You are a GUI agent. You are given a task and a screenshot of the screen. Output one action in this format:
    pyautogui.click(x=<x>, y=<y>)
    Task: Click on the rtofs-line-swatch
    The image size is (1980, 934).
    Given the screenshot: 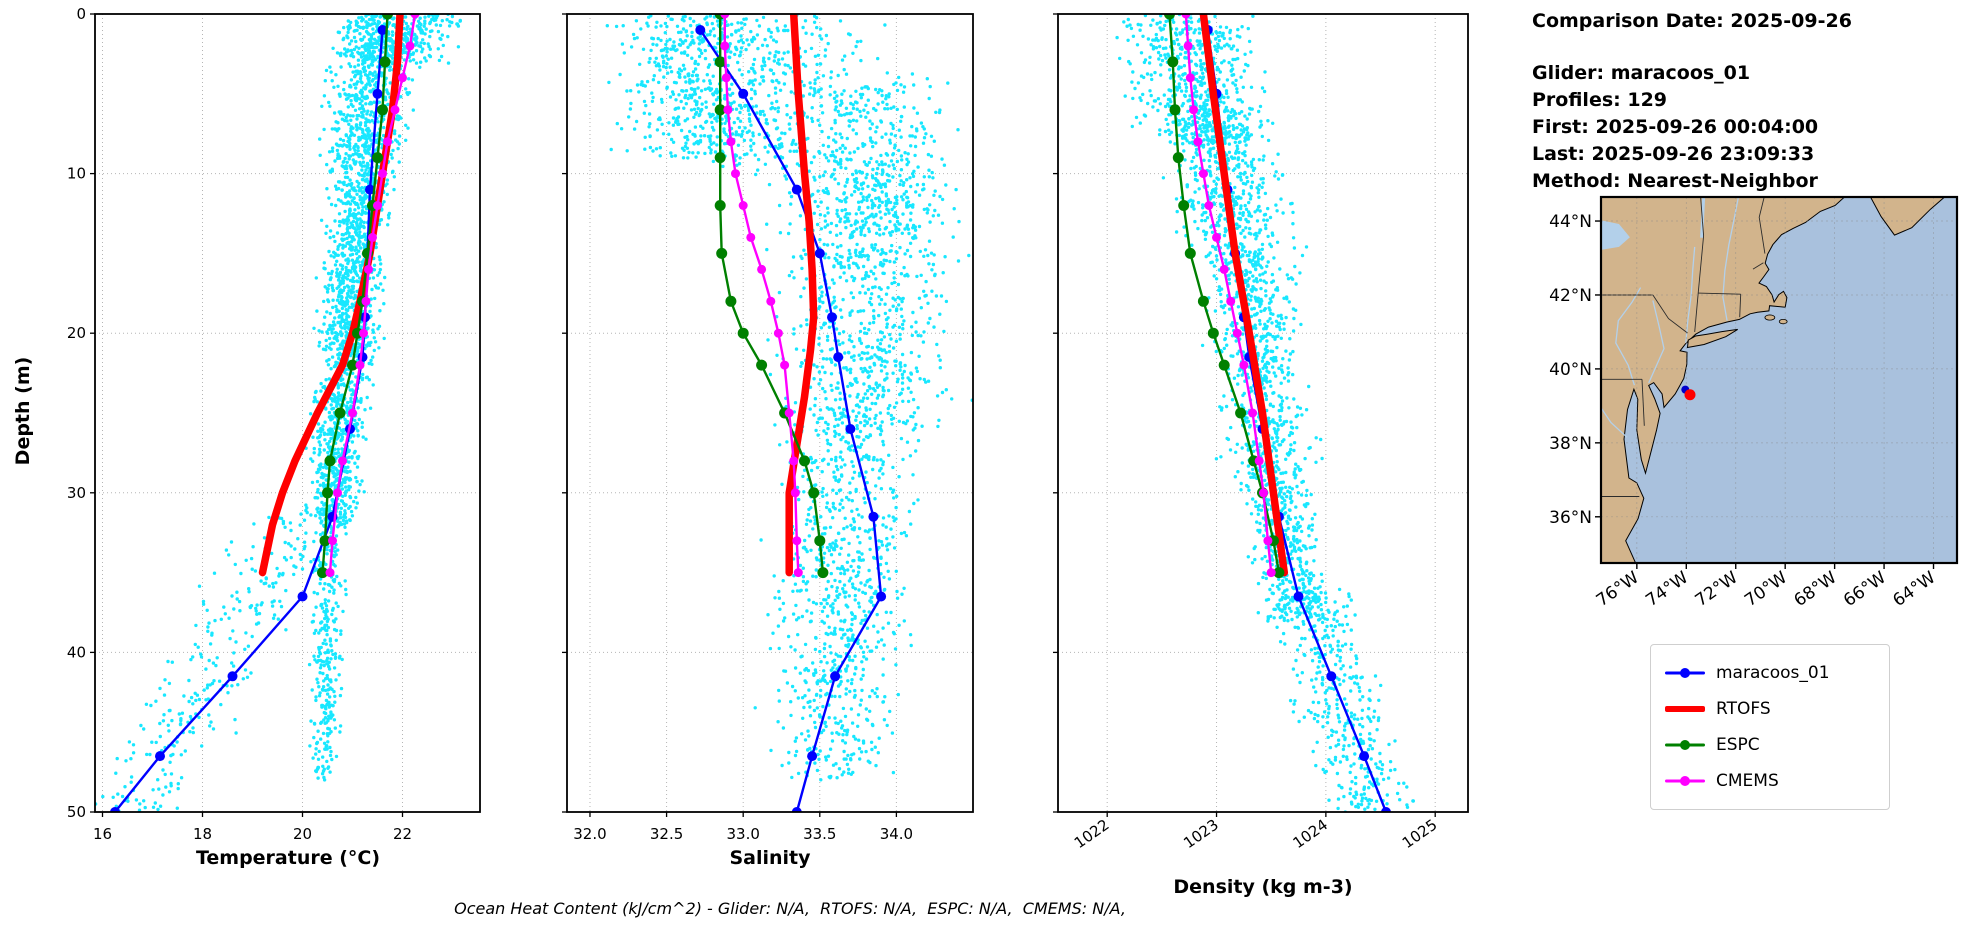 What is the action you would take?
    pyautogui.click(x=1685, y=709)
    